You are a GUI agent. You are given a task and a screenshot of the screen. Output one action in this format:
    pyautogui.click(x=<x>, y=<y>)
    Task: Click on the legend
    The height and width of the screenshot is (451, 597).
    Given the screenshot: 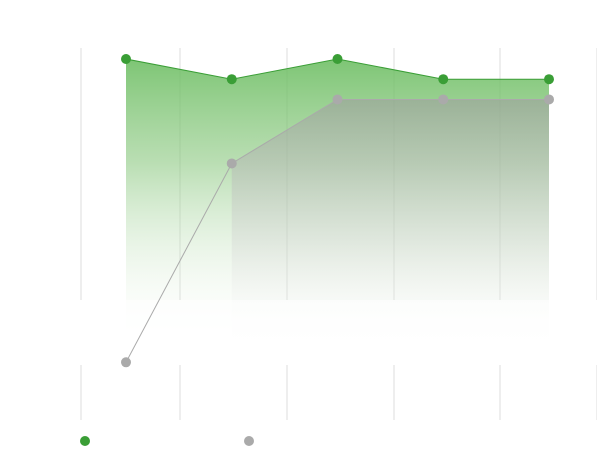 What is the action you would take?
    pyautogui.click(x=330, y=441)
    